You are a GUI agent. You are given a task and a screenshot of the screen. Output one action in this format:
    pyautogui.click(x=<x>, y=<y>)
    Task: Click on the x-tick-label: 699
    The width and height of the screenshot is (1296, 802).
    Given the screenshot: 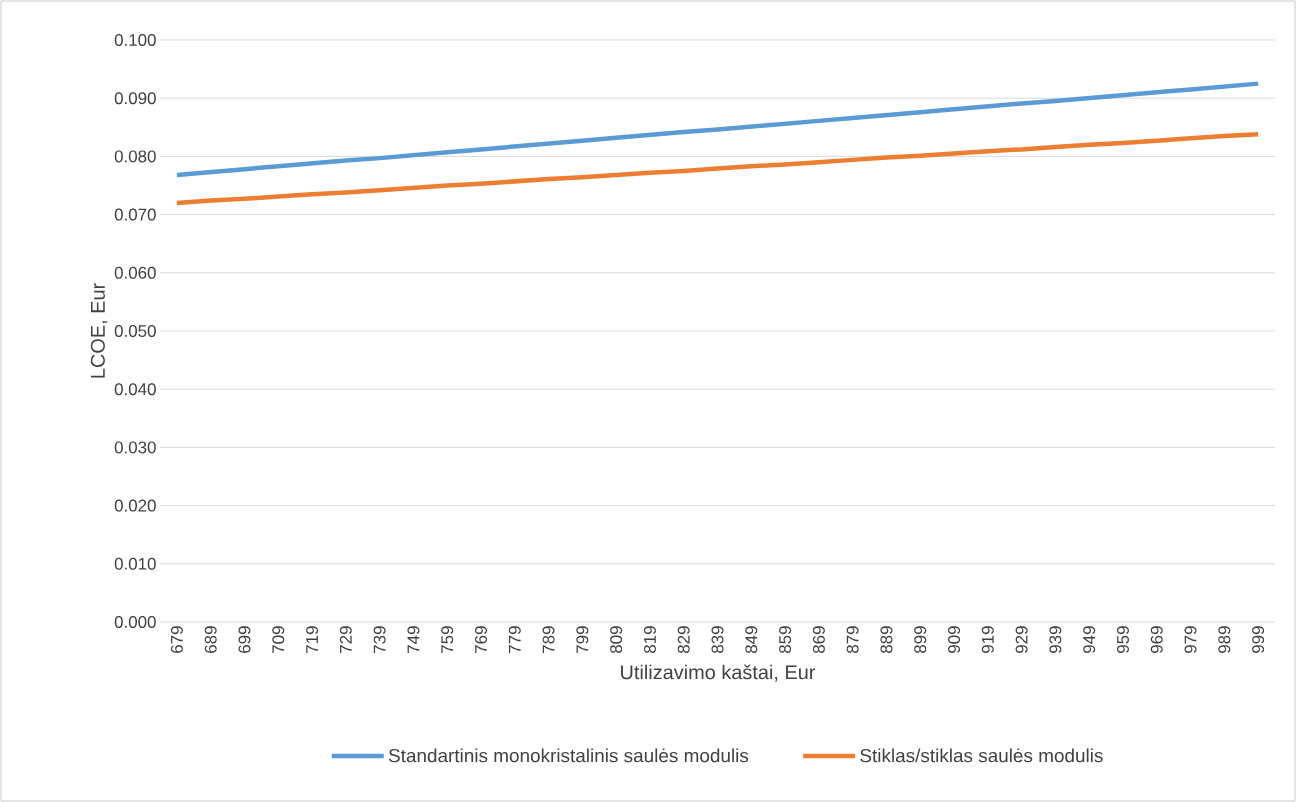 What is the action you would take?
    pyautogui.click(x=244, y=639)
    